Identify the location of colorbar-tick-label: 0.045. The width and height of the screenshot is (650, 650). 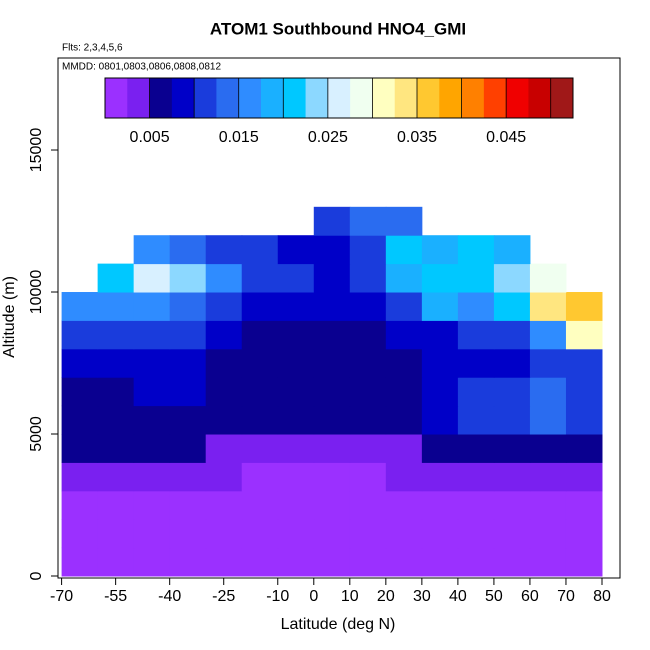
(506, 137).